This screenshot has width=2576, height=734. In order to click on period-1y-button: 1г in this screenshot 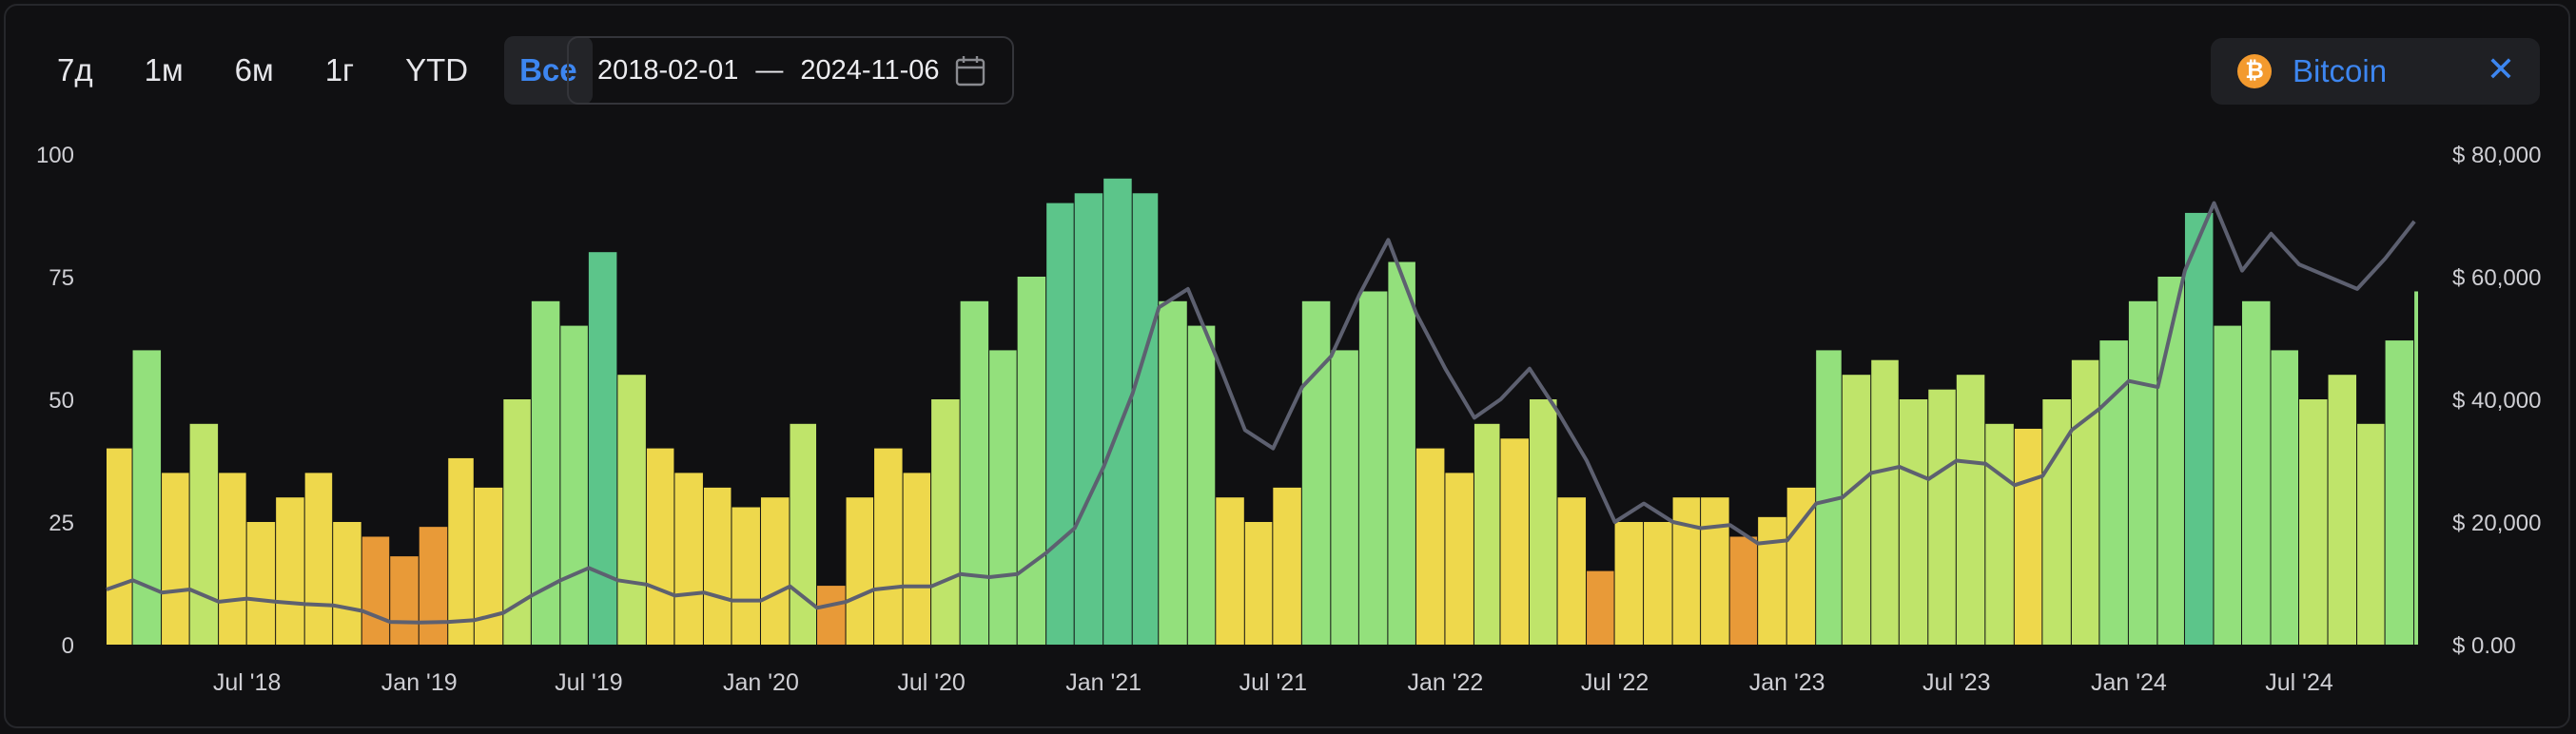, I will do `click(340, 69)`.